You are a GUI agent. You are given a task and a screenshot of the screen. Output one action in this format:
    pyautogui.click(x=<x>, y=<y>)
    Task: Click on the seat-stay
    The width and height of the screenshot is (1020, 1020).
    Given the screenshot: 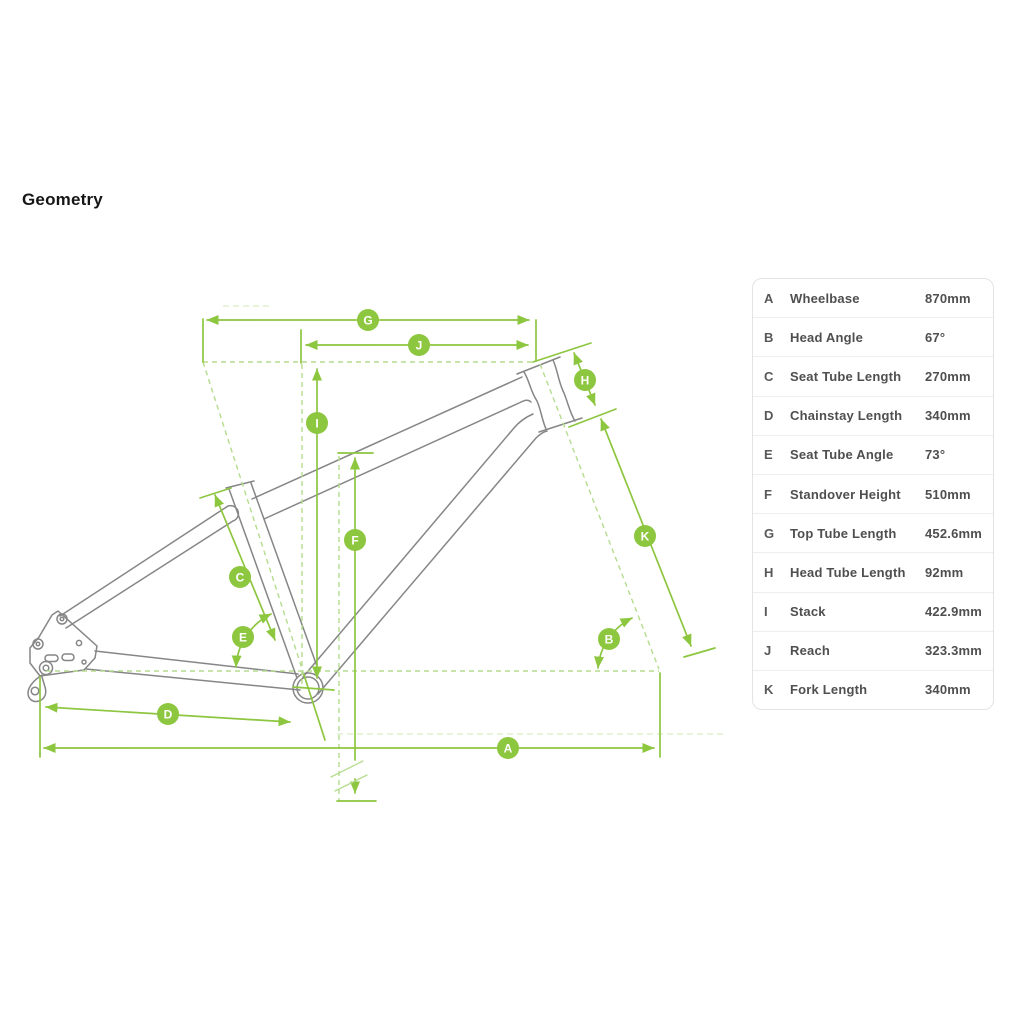 What is the action you would take?
    pyautogui.click(x=149, y=566)
    